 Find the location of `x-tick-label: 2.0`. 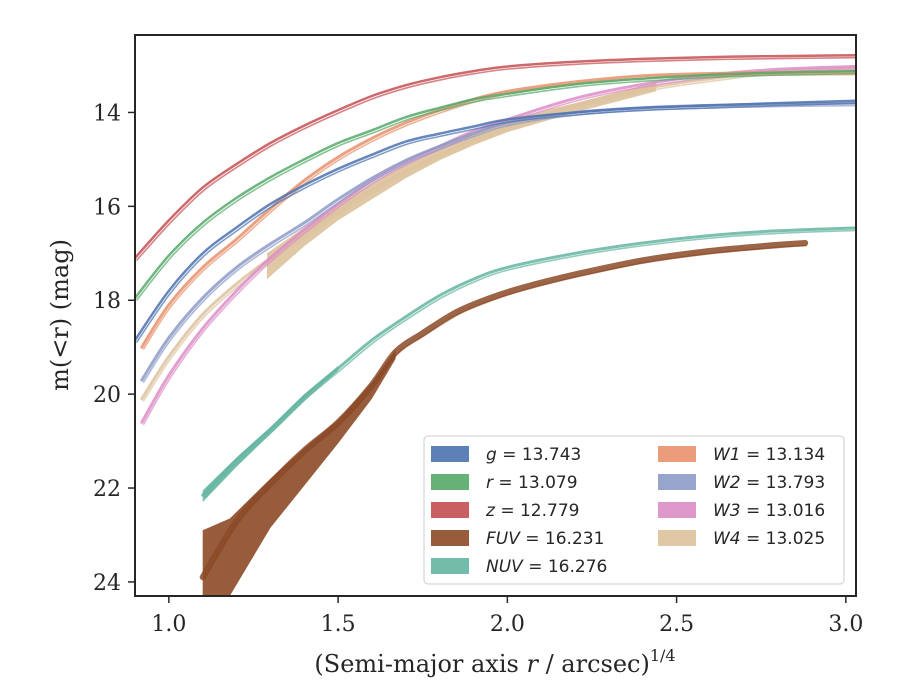

x-tick-label: 2.0 is located at coordinates (507, 624).